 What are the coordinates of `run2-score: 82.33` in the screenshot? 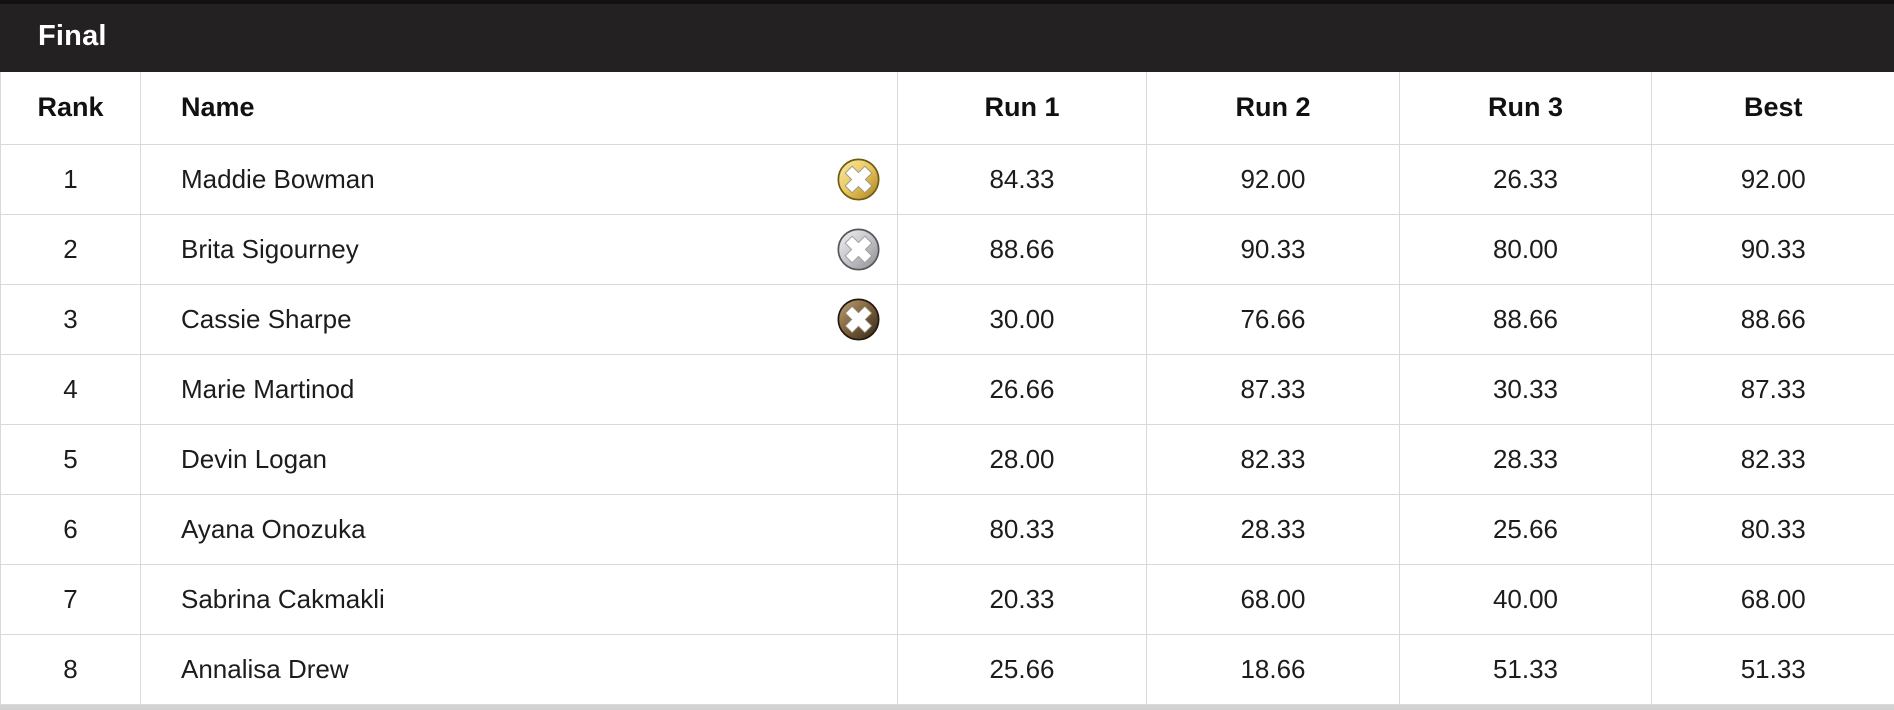 It's located at (1273, 459).